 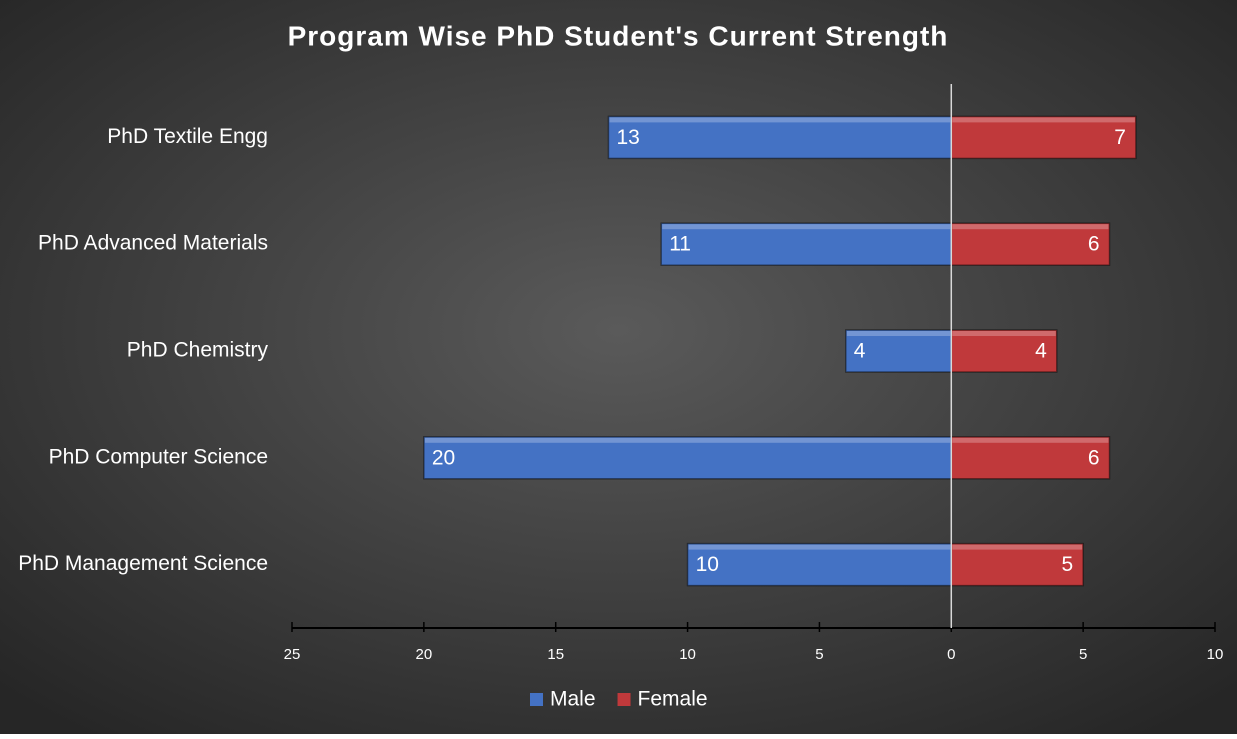 What do you see at coordinates (158, 456) in the screenshot?
I see `y-tick-label: PhD Computer Science` at bounding box center [158, 456].